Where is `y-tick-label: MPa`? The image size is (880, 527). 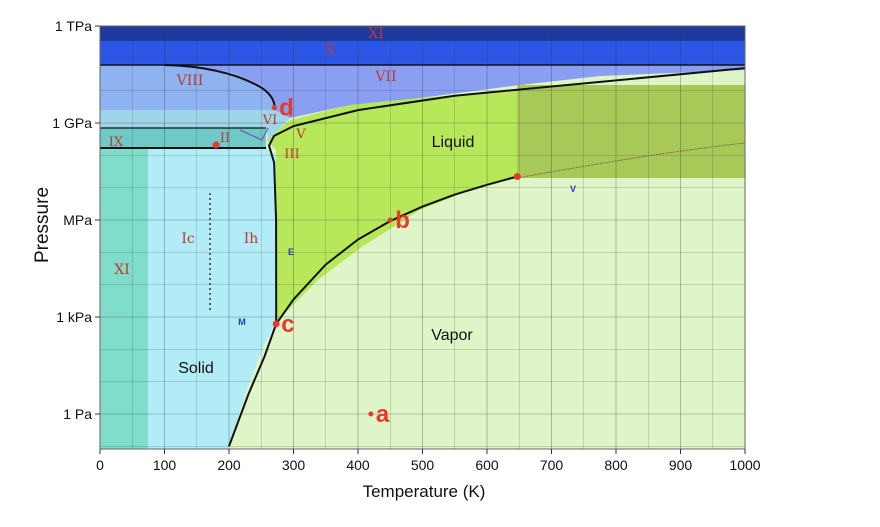 y-tick-label: MPa is located at coordinates (77, 220).